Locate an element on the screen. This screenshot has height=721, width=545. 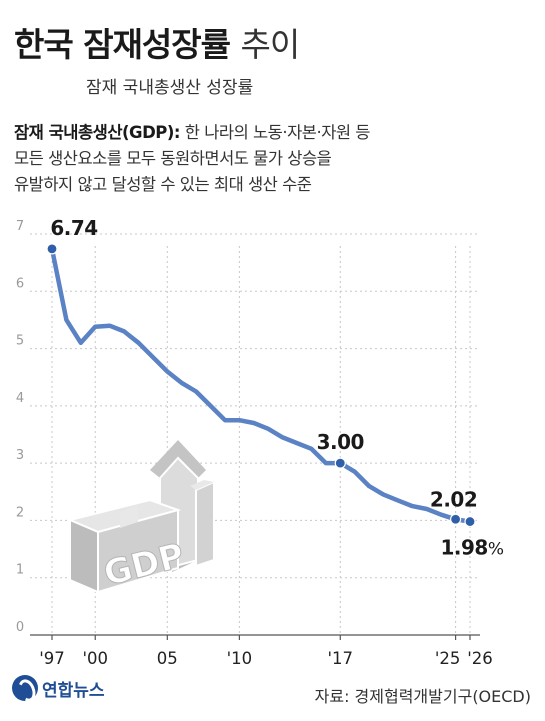
source-note: 자료: 경제협력개발기구(OECD) is located at coordinates (422, 696).